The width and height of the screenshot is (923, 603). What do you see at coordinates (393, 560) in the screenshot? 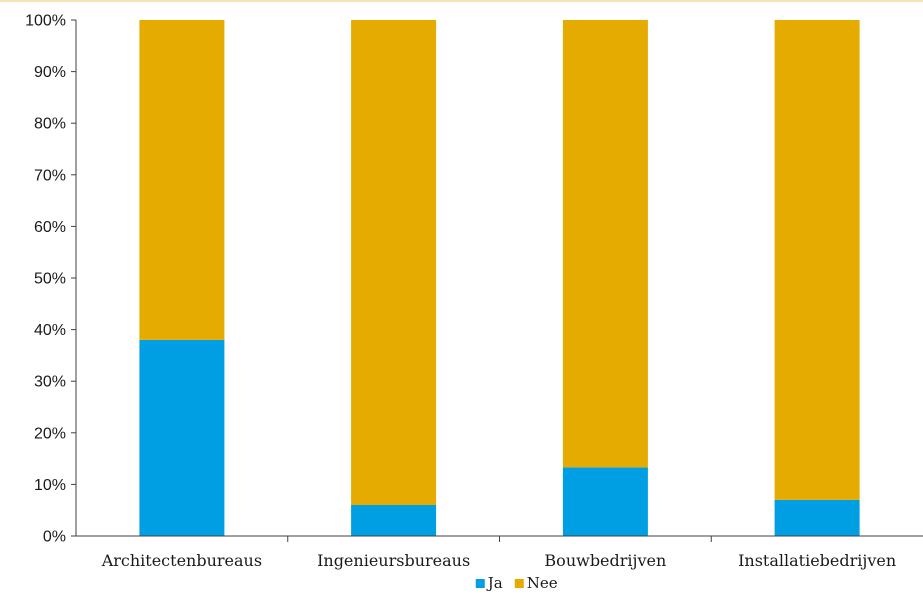
I see `x-category-label: Ingenieursbureaus` at bounding box center [393, 560].